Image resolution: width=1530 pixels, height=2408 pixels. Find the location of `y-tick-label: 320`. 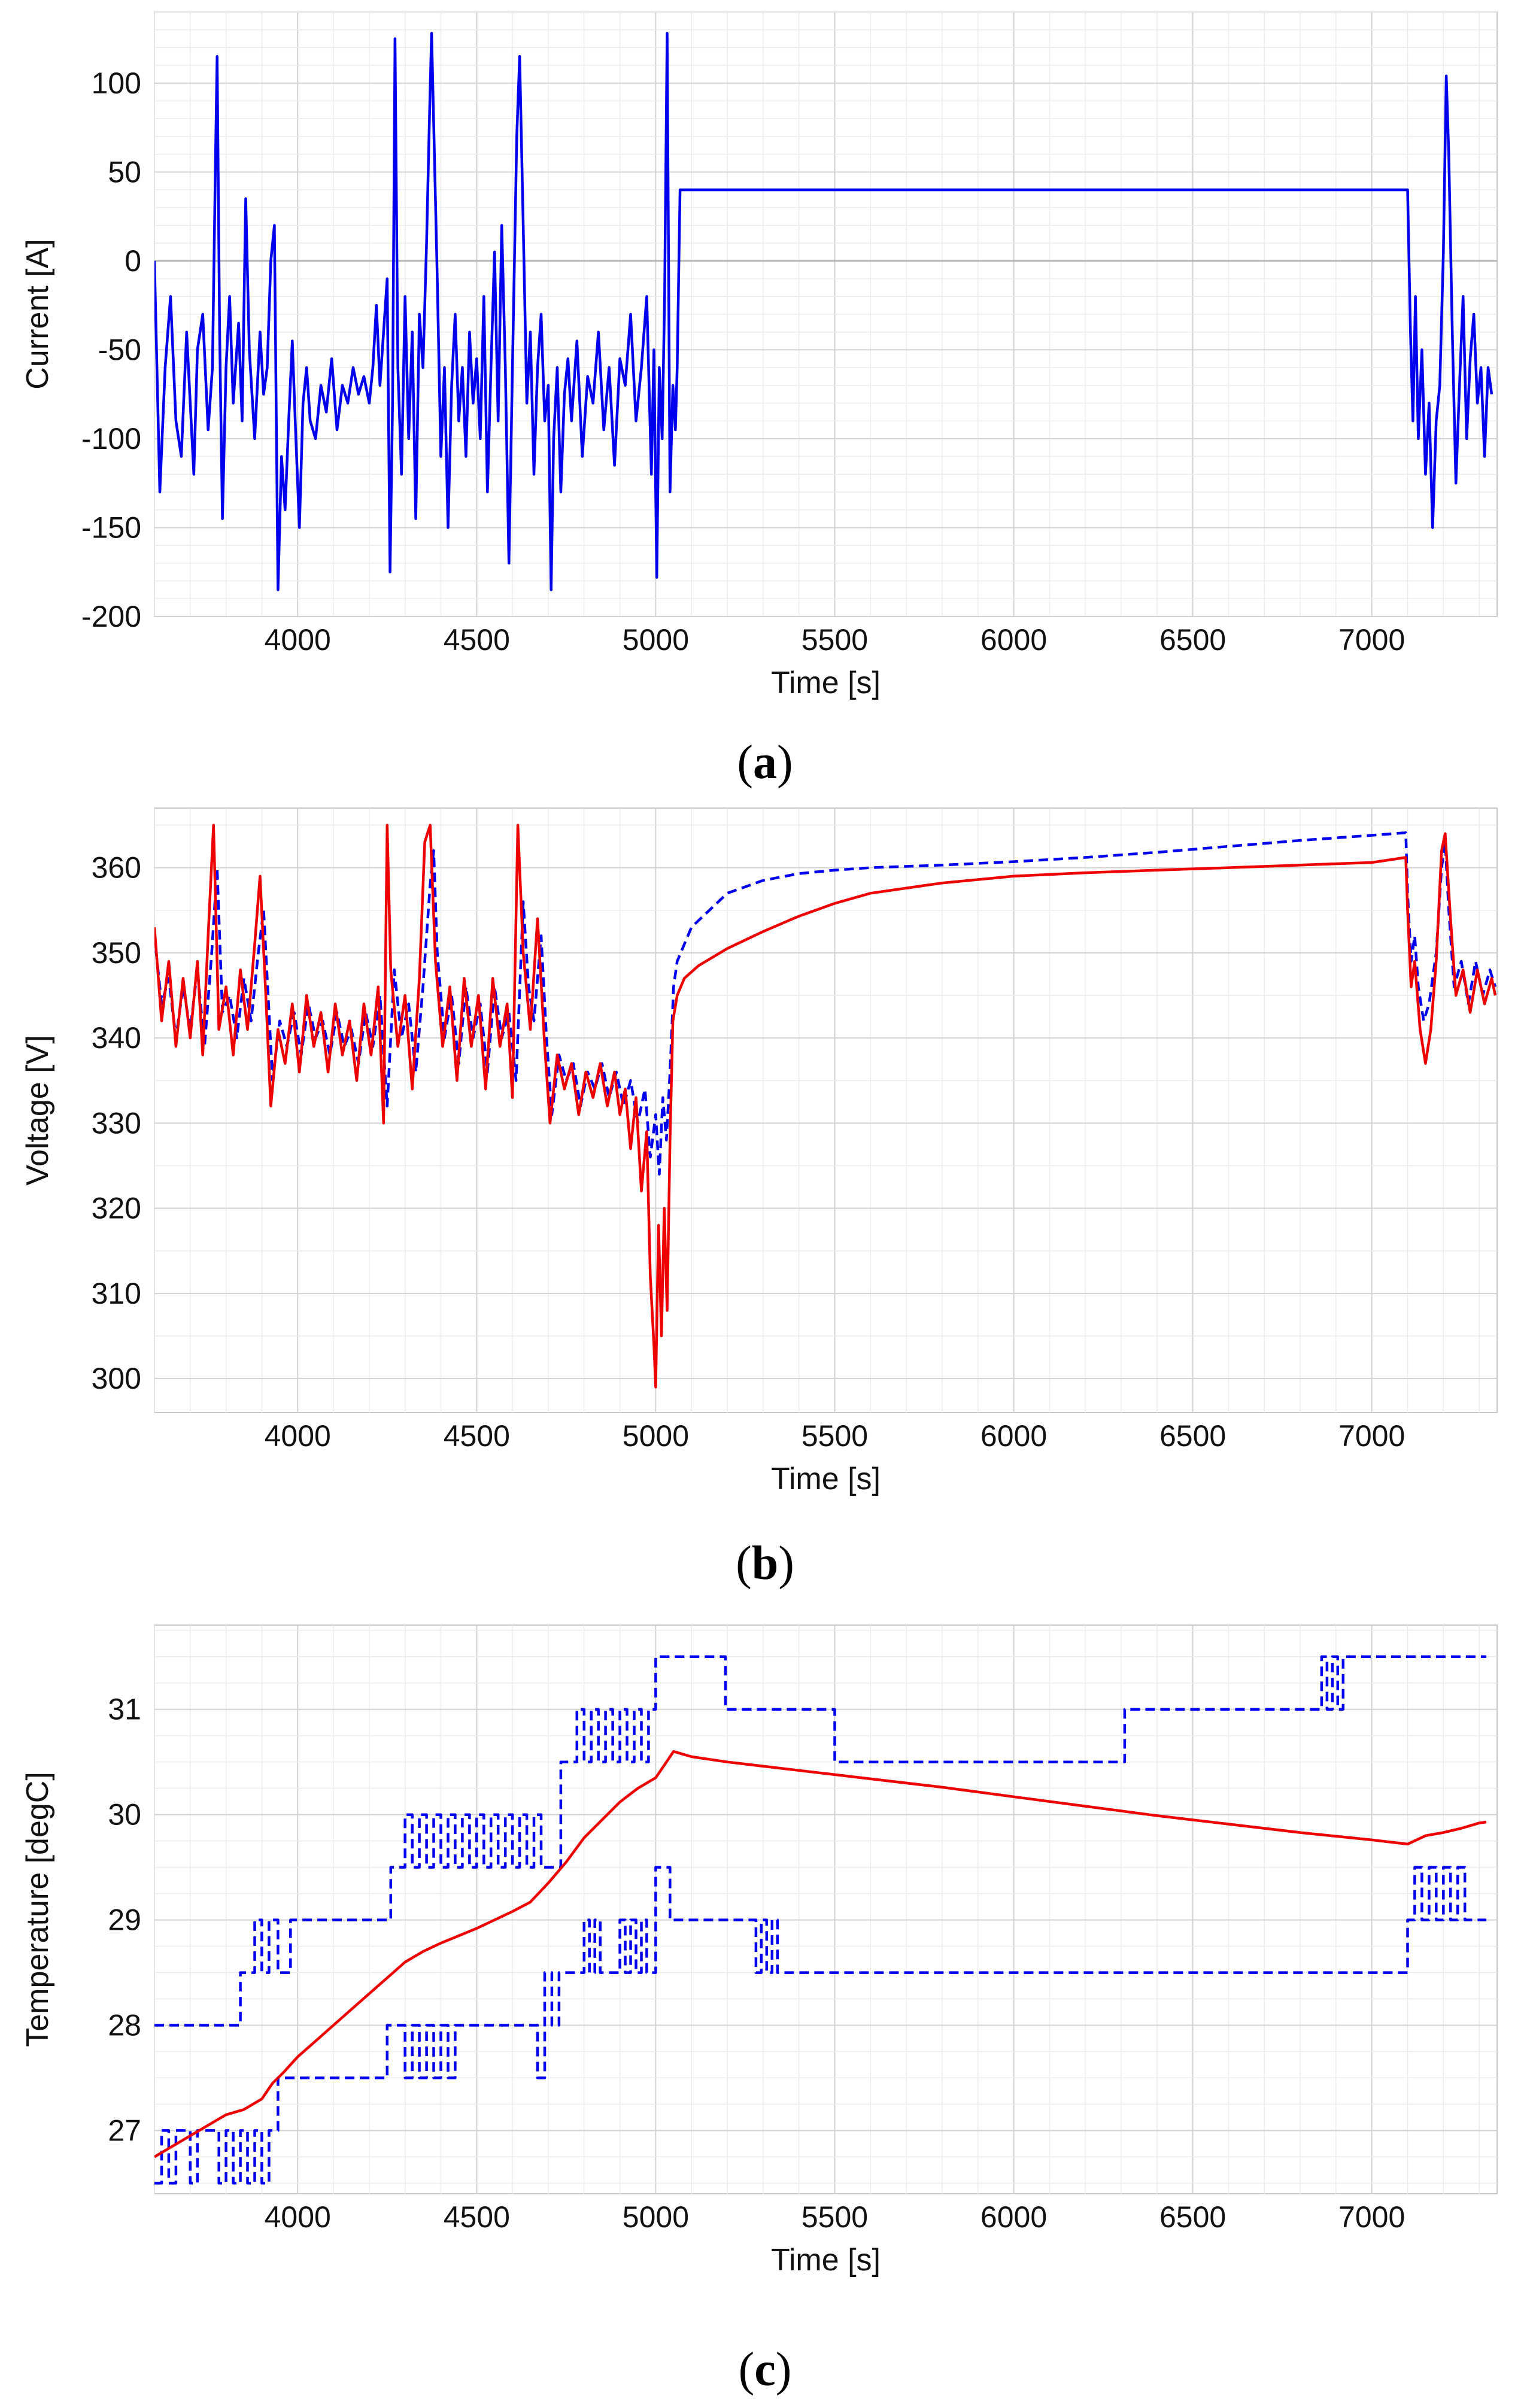

y-tick-label: 320 is located at coordinates (116, 1208).